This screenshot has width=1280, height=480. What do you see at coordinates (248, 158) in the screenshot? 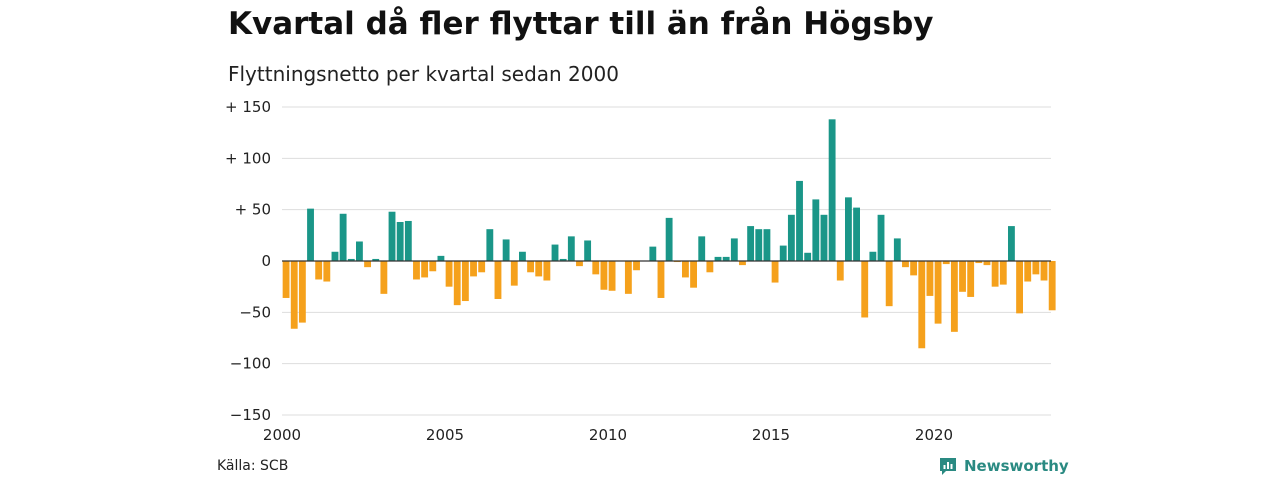
I see `y-tick-label: + 100` at bounding box center [248, 158].